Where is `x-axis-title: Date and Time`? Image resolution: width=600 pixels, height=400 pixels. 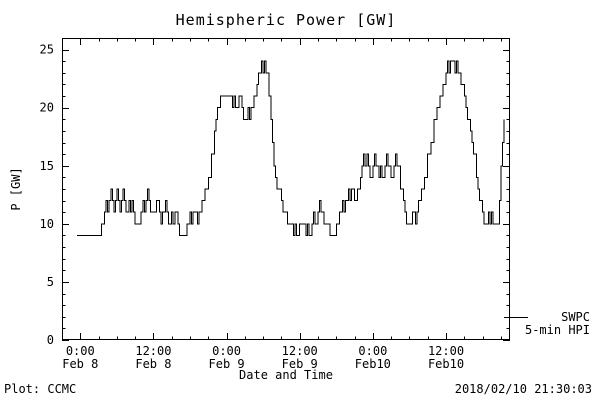 x-axis-title: Date and Time is located at coordinates (286, 375).